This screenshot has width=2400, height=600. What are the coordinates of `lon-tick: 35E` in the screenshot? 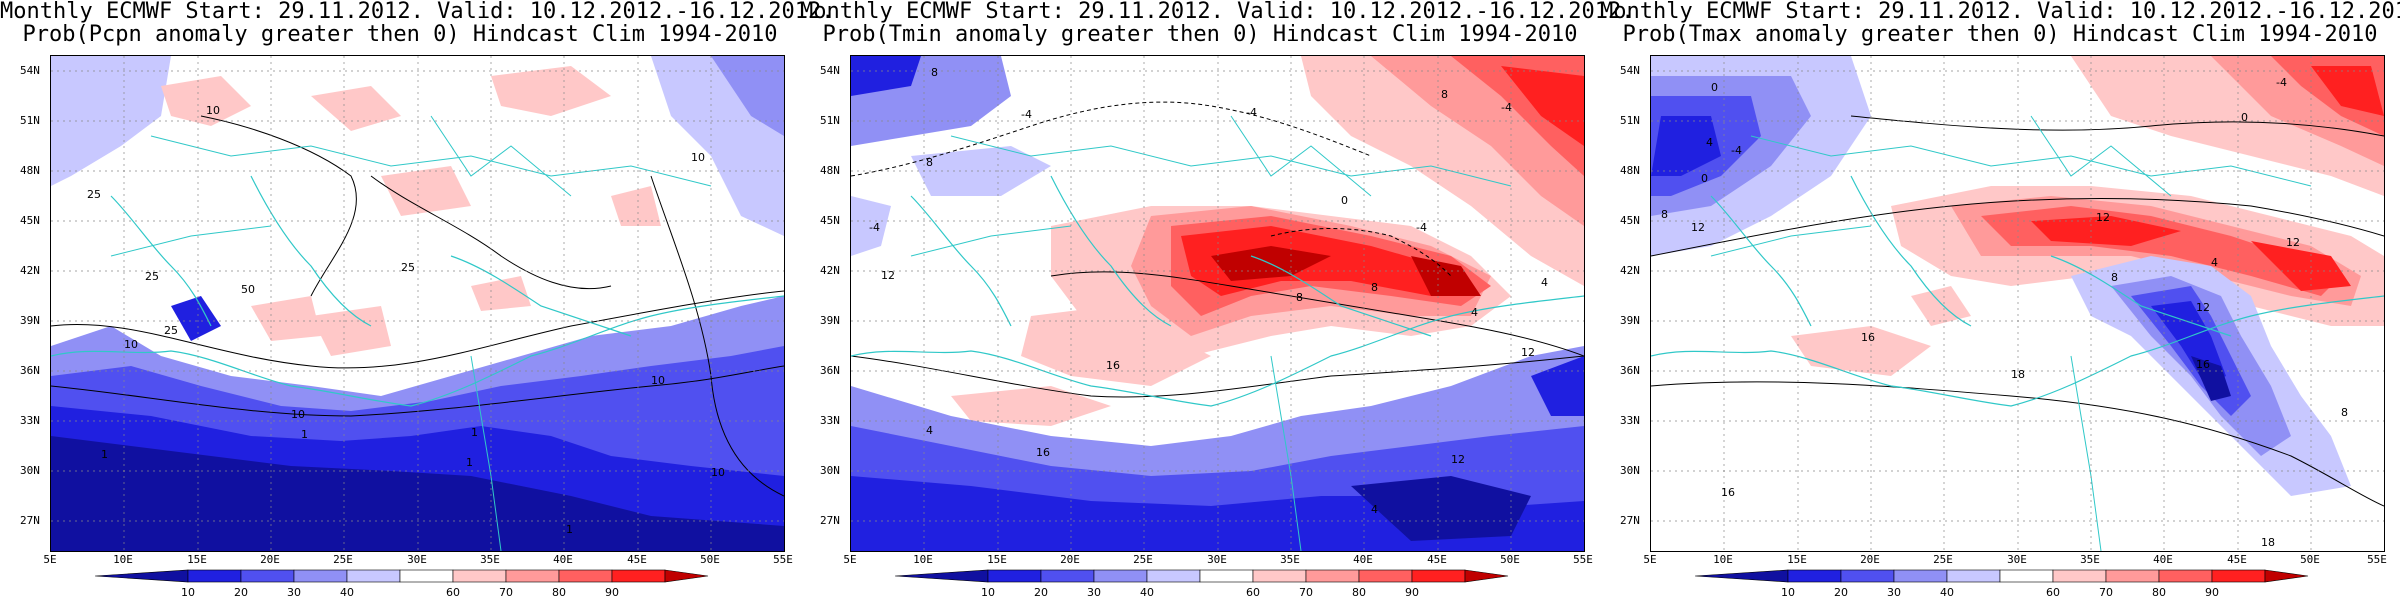 It's located at (1290, 559).